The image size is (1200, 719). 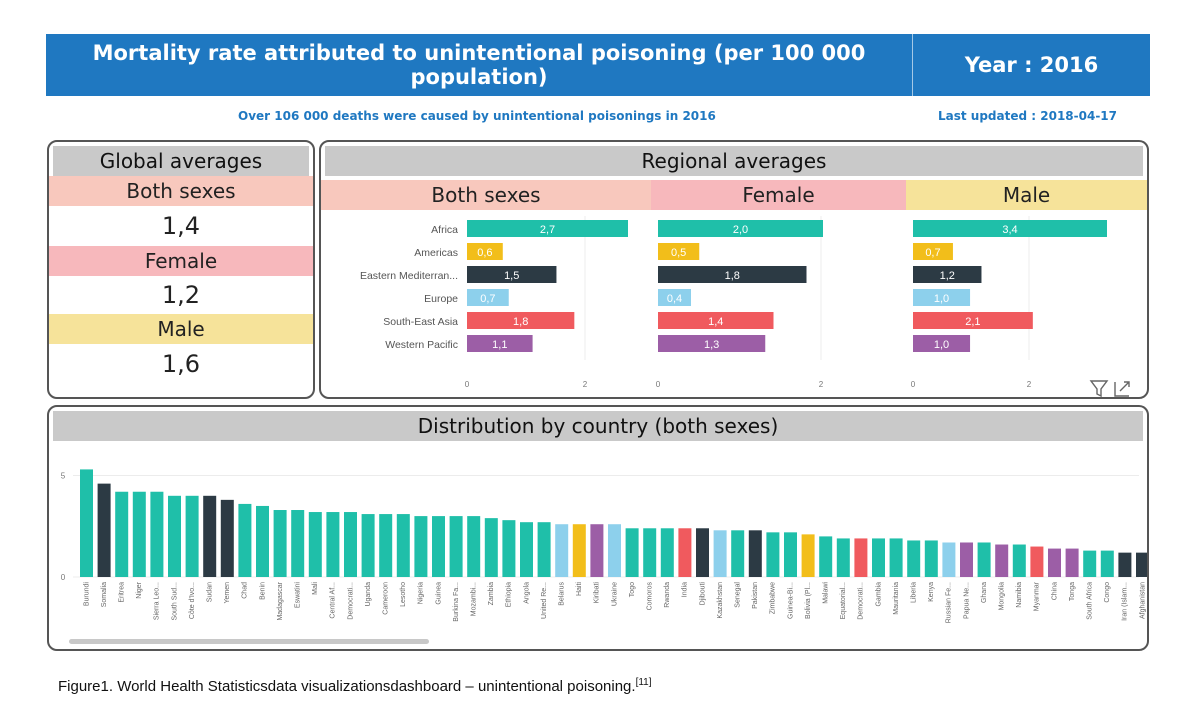 I want to click on region-label: Africa, so click(x=444, y=230).